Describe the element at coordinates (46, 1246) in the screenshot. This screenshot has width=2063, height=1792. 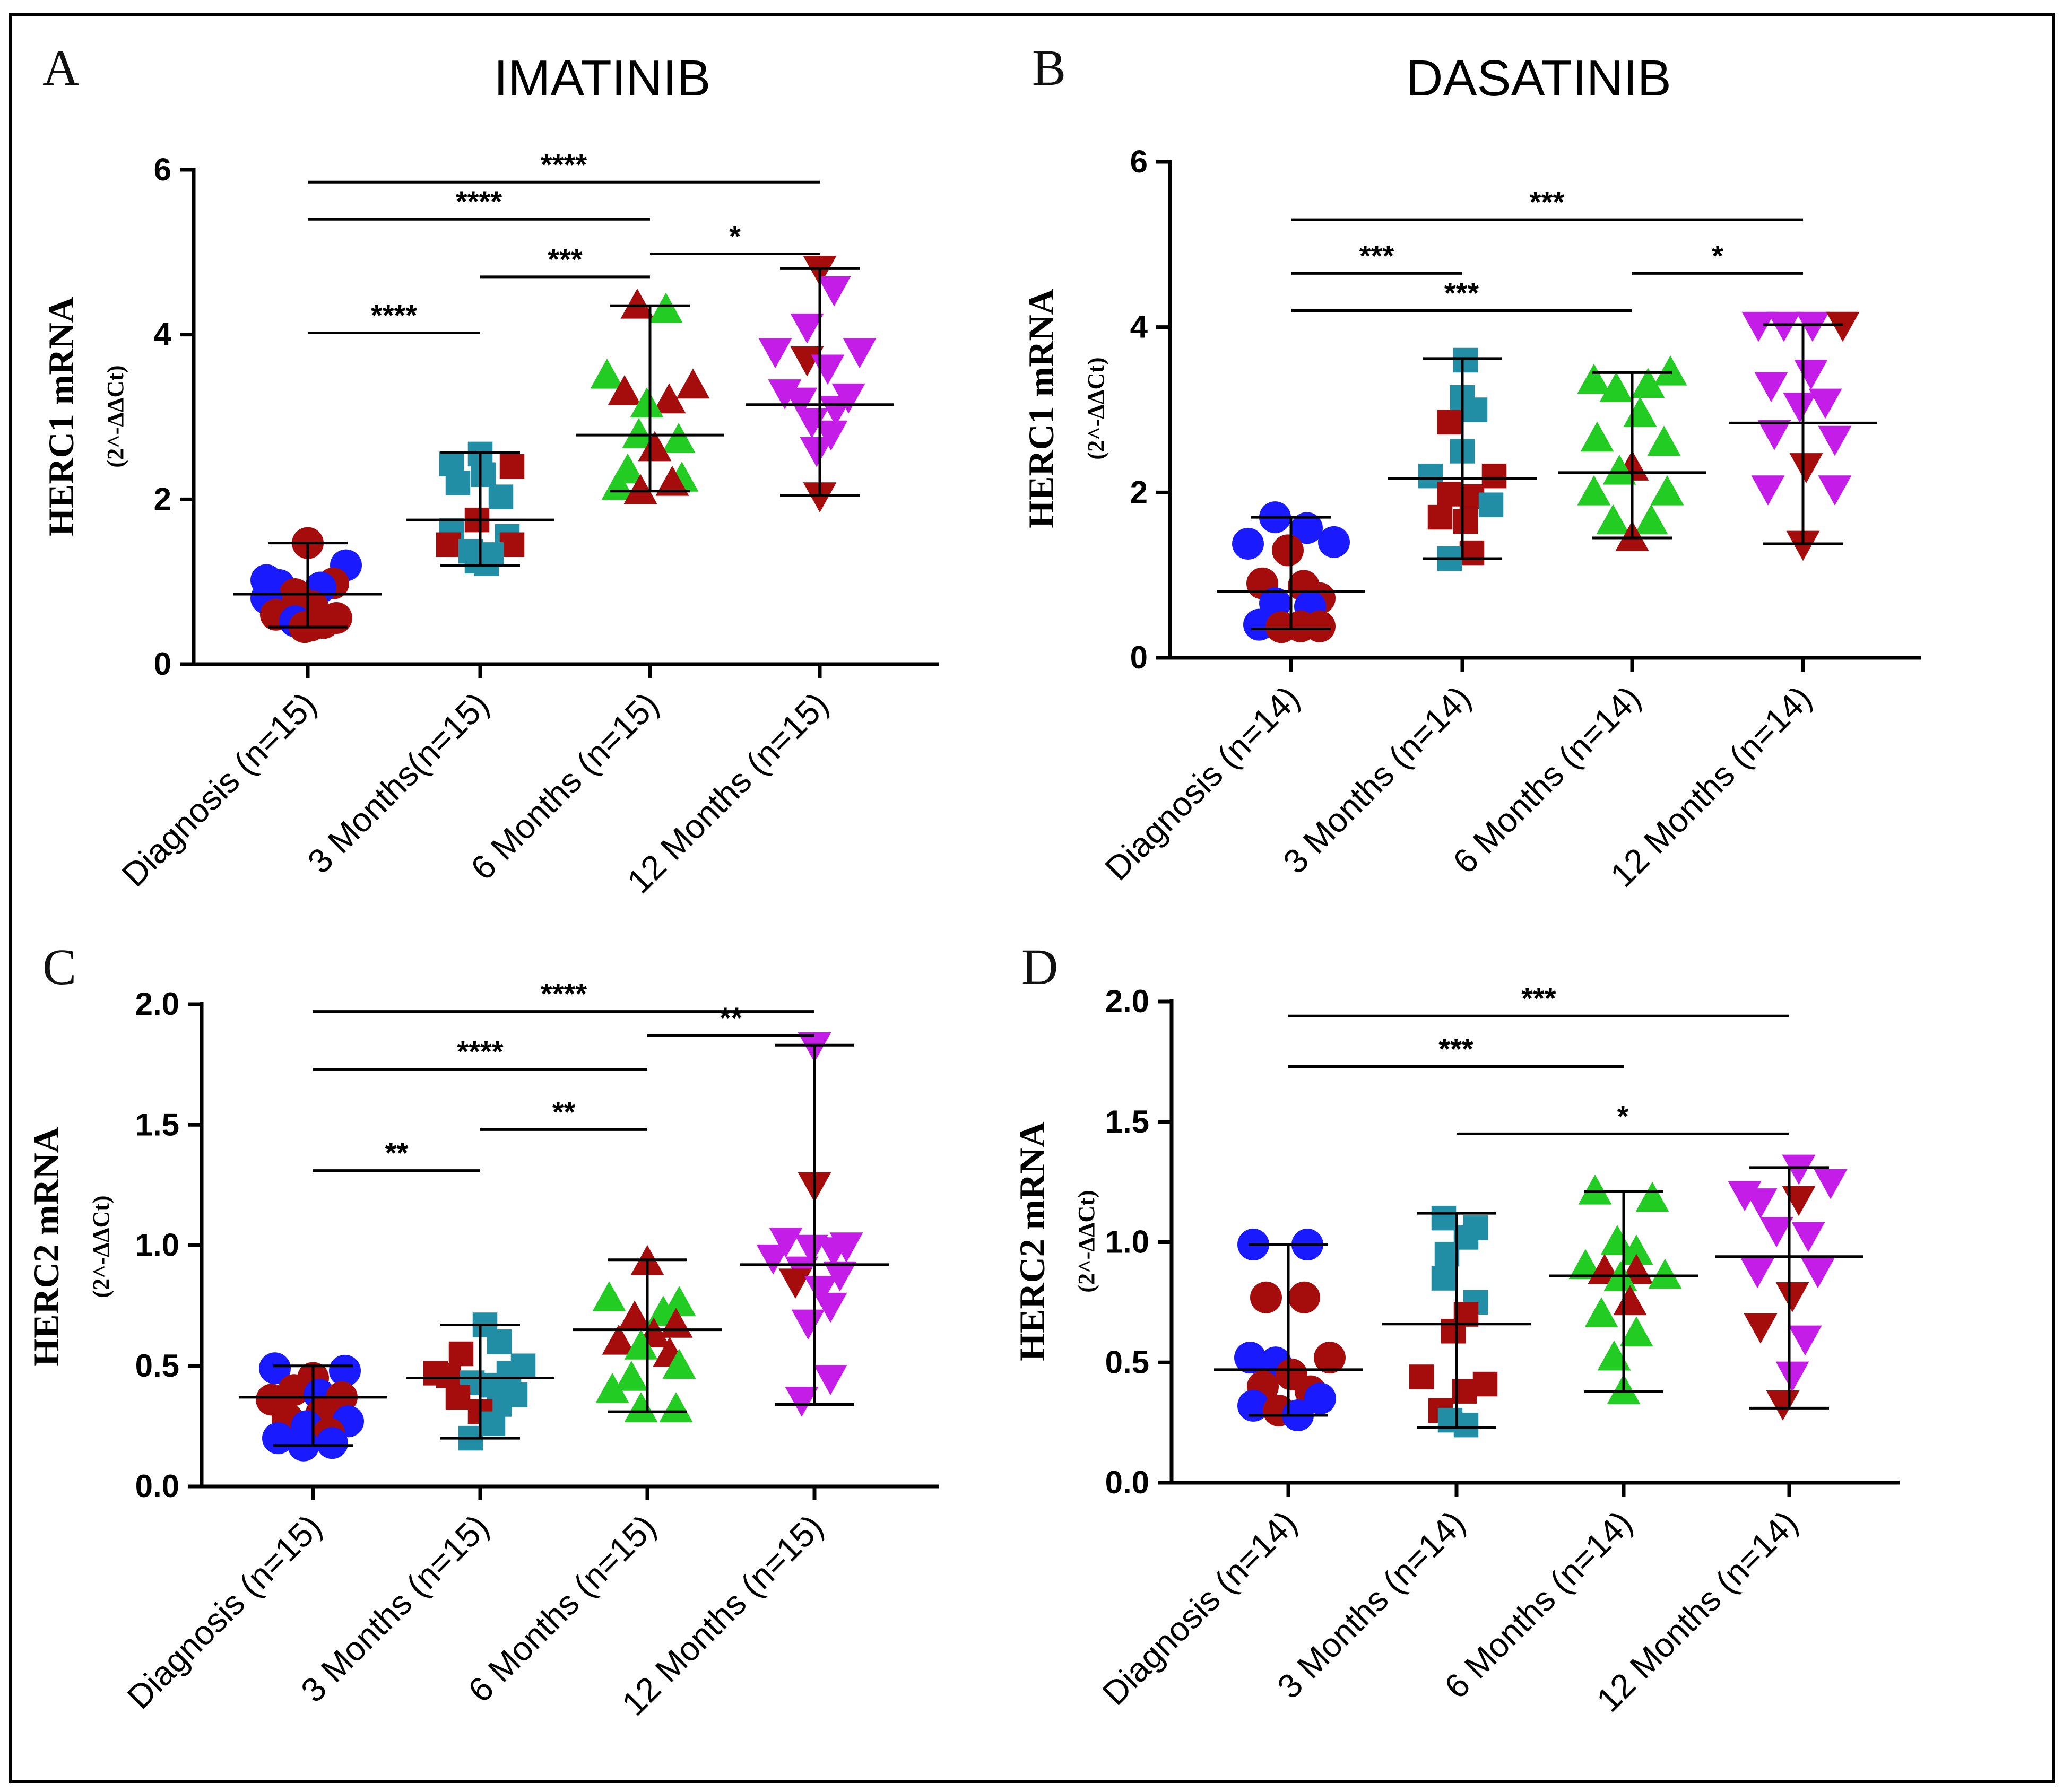
I see `y-axis-label: HERC2 mRNA` at that location.